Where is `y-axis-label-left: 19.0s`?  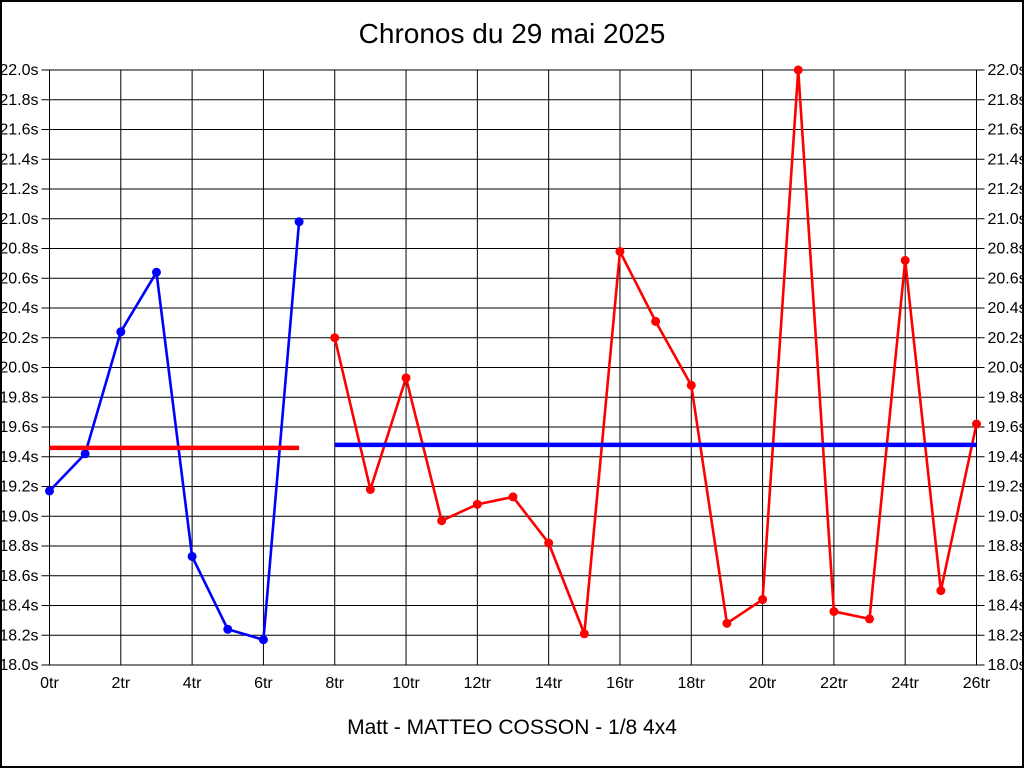 y-axis-label-left: 19.0s is located at coordinates (20, 516).